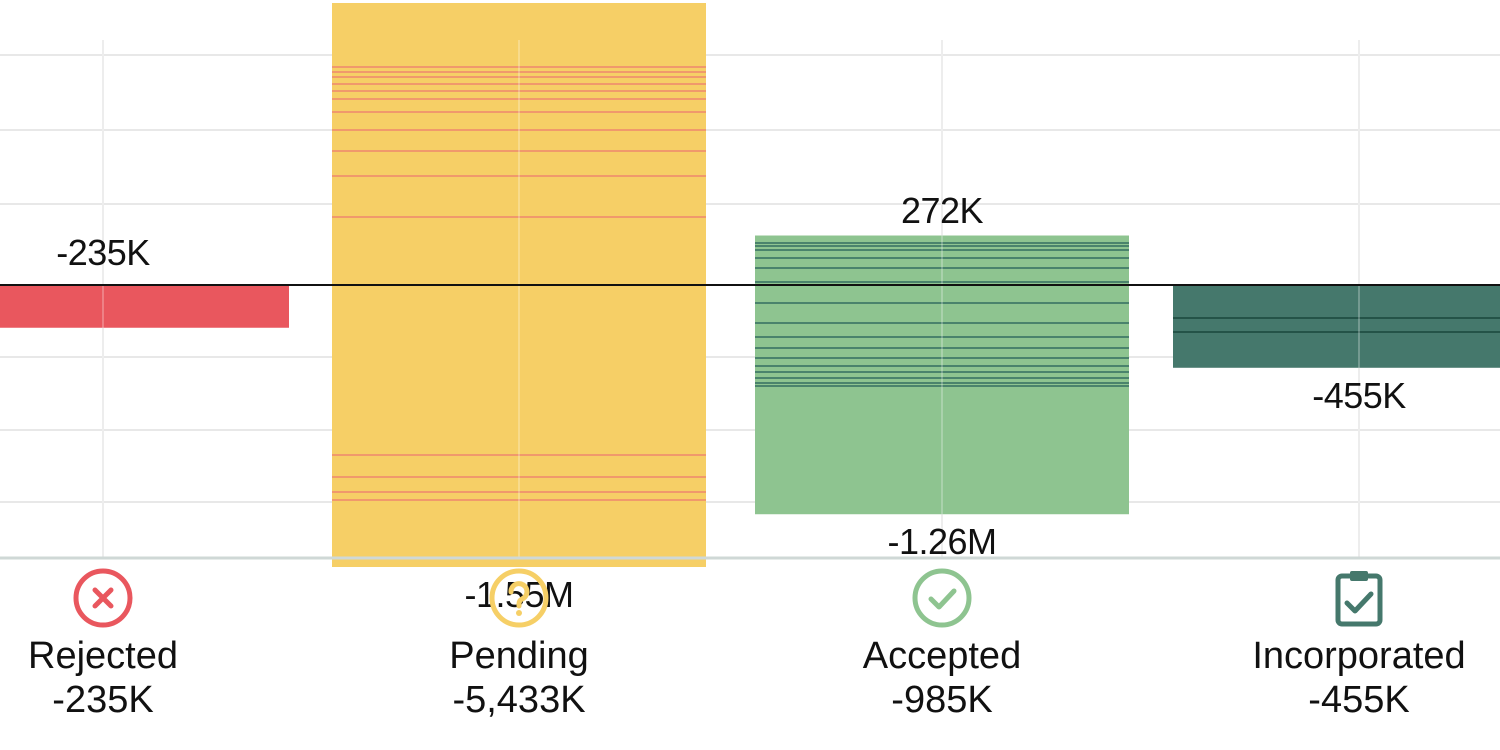  I want to click on category-total: -985K, so click(942, 700).